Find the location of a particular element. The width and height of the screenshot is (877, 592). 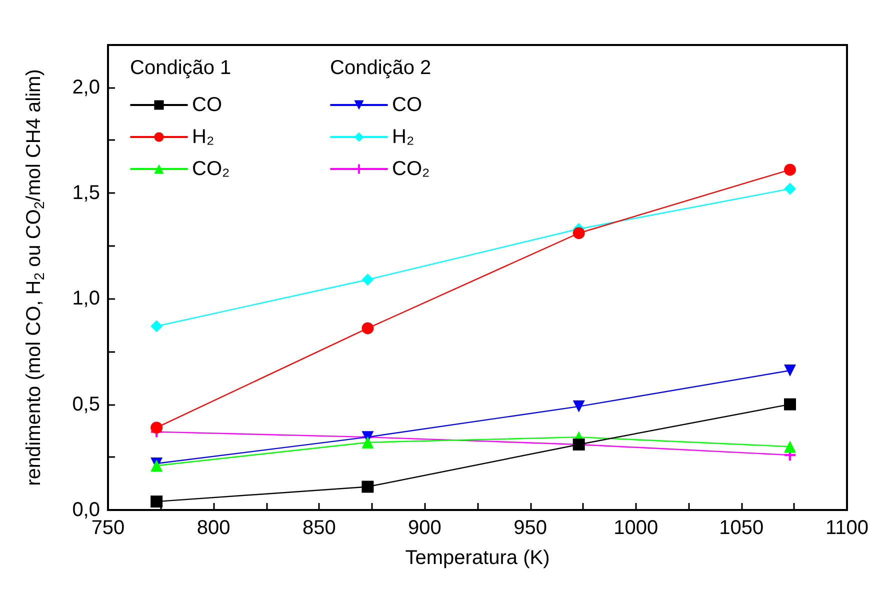

y-axis-title: rendimento (mol CO, H2 ou CO2/mol CH4 alim) is located at coordinates (35, 277).